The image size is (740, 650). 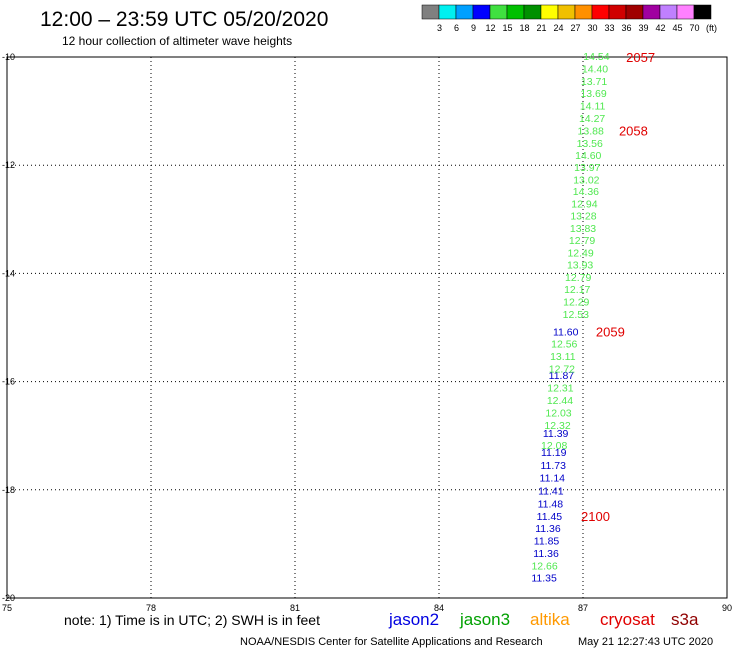 I want to click on jason3-wave-height: 13.93, so click(x=580, y=266).